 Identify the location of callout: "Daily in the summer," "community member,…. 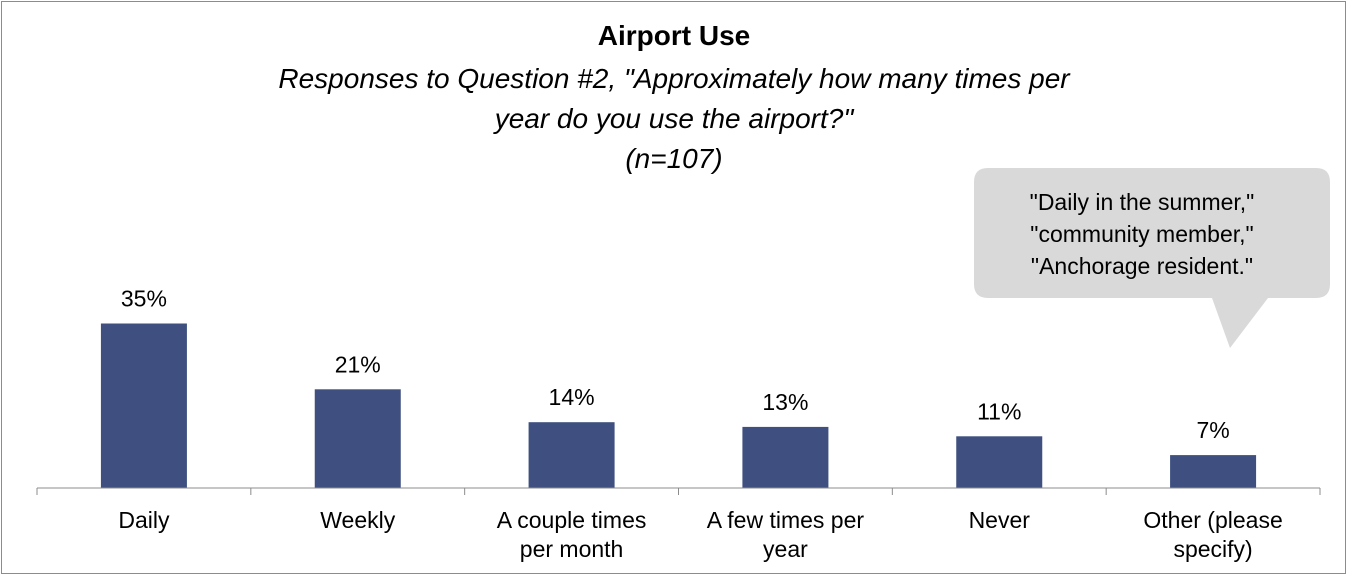
(1152, 258).